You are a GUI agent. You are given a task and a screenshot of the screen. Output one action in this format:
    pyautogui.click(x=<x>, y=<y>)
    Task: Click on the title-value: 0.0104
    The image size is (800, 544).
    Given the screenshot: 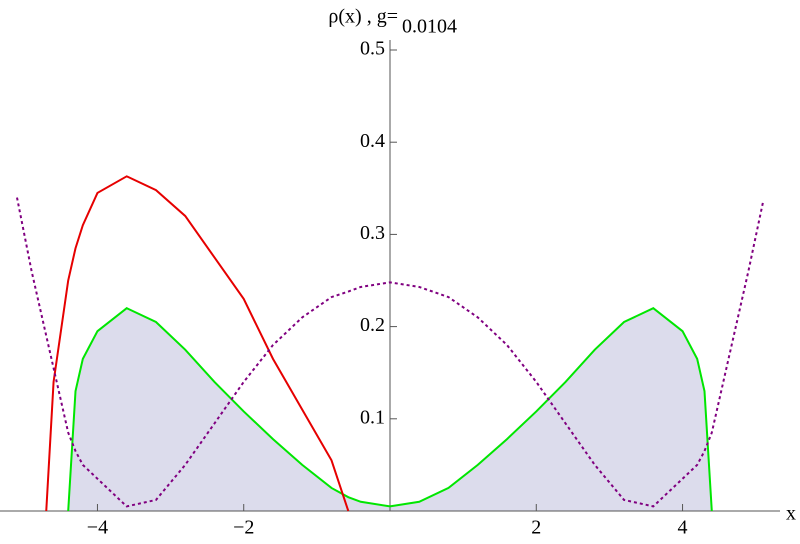 What is the action you would take?
    pyautogui.click(x=429, y=27)
    